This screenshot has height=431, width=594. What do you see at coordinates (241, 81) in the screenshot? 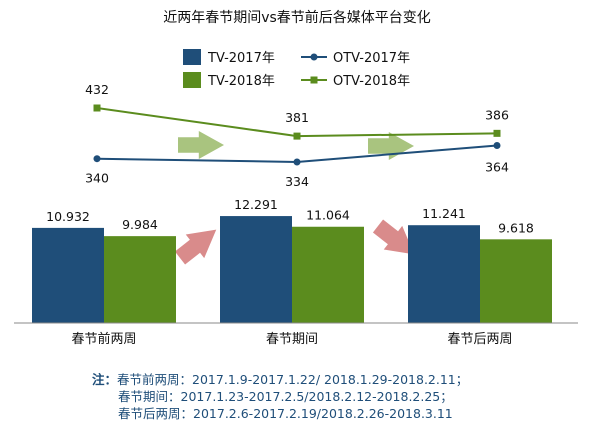
I see `legend-tv-2018-label: TV-2018年` at bounding box center [241, 81].